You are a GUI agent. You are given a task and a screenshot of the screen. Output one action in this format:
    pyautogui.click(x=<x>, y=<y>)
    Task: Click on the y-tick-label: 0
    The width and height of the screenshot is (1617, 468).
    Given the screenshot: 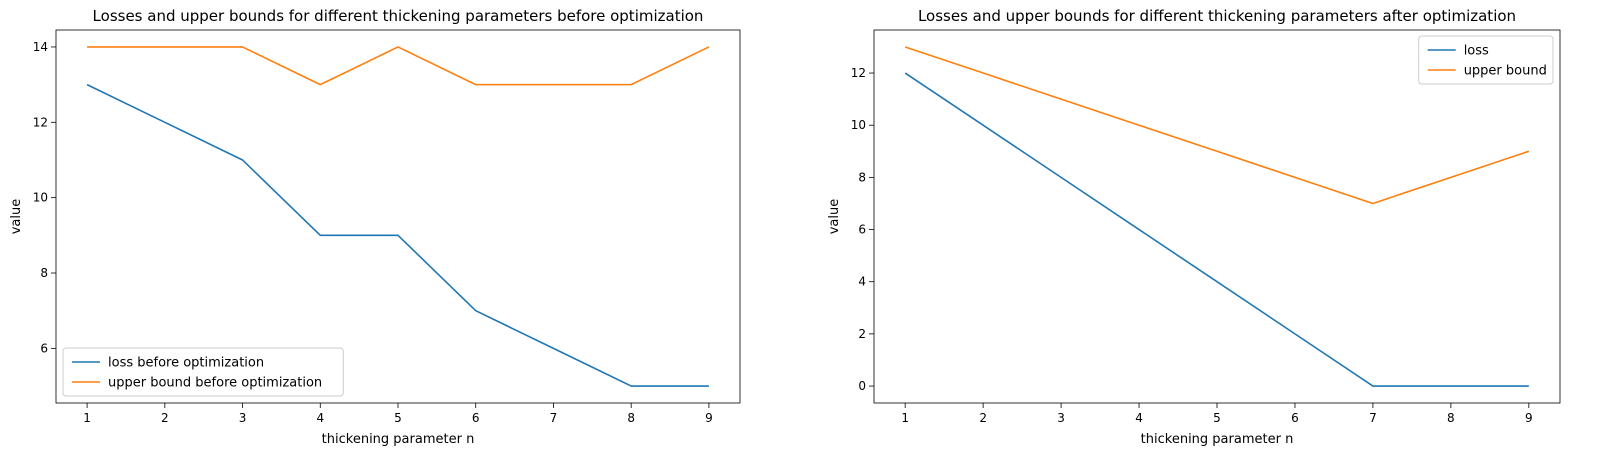 What is the action you would take?
    pyautogui.click(x=862, y=386)
    